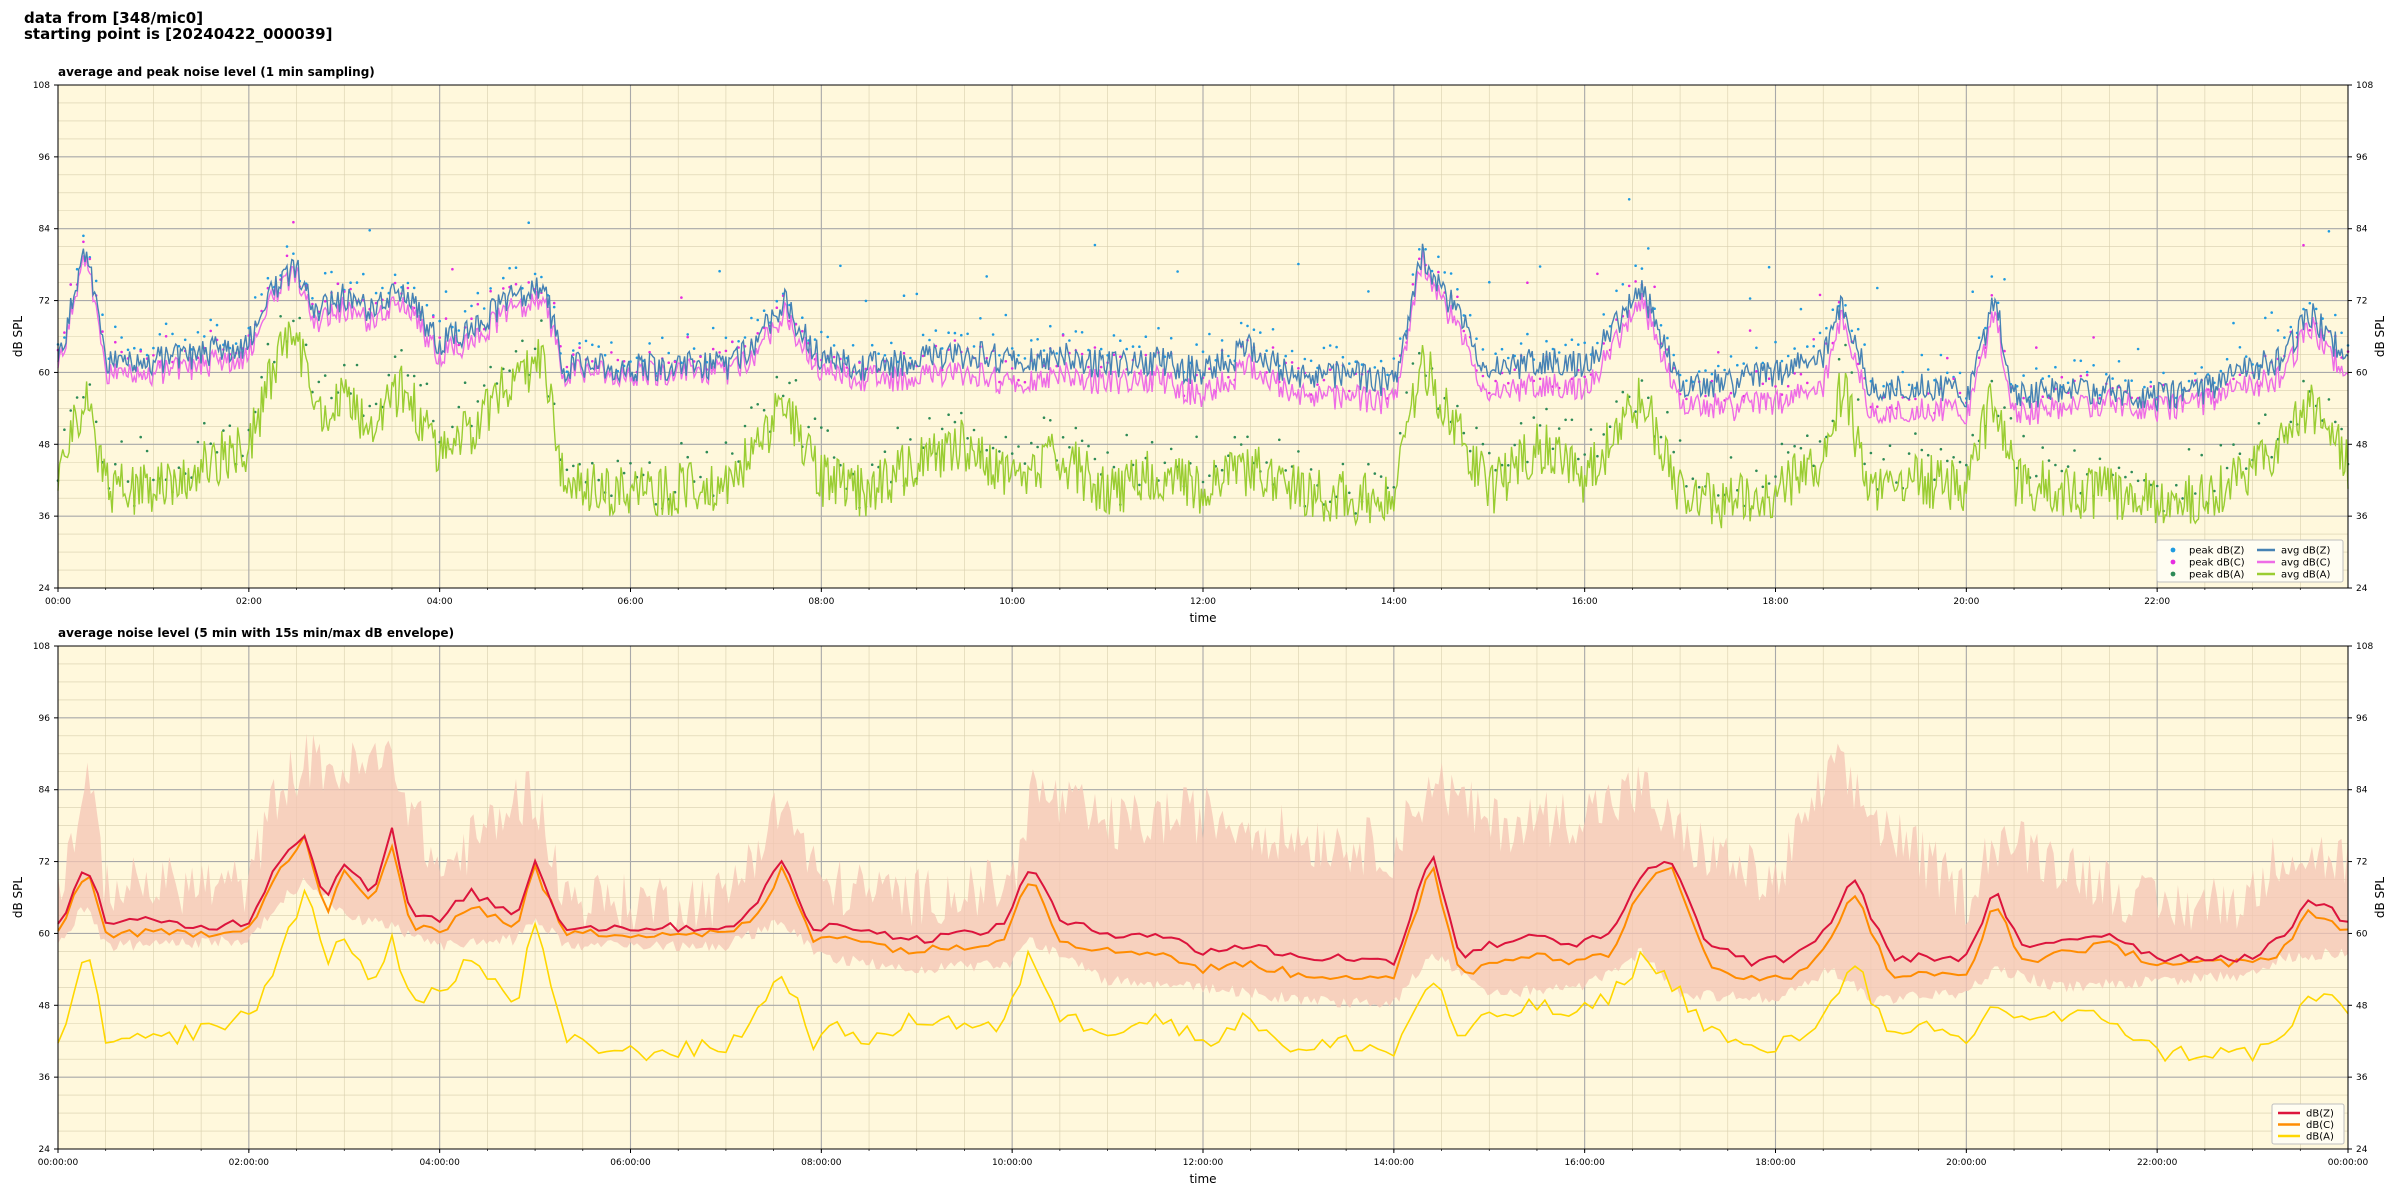 The height and width of the screenshot is (1200, 2400). What do you see at coordinates (249, 602) in the screenshot?
I see `x-tick-label: 02:00` at bounding box center [249, 602].